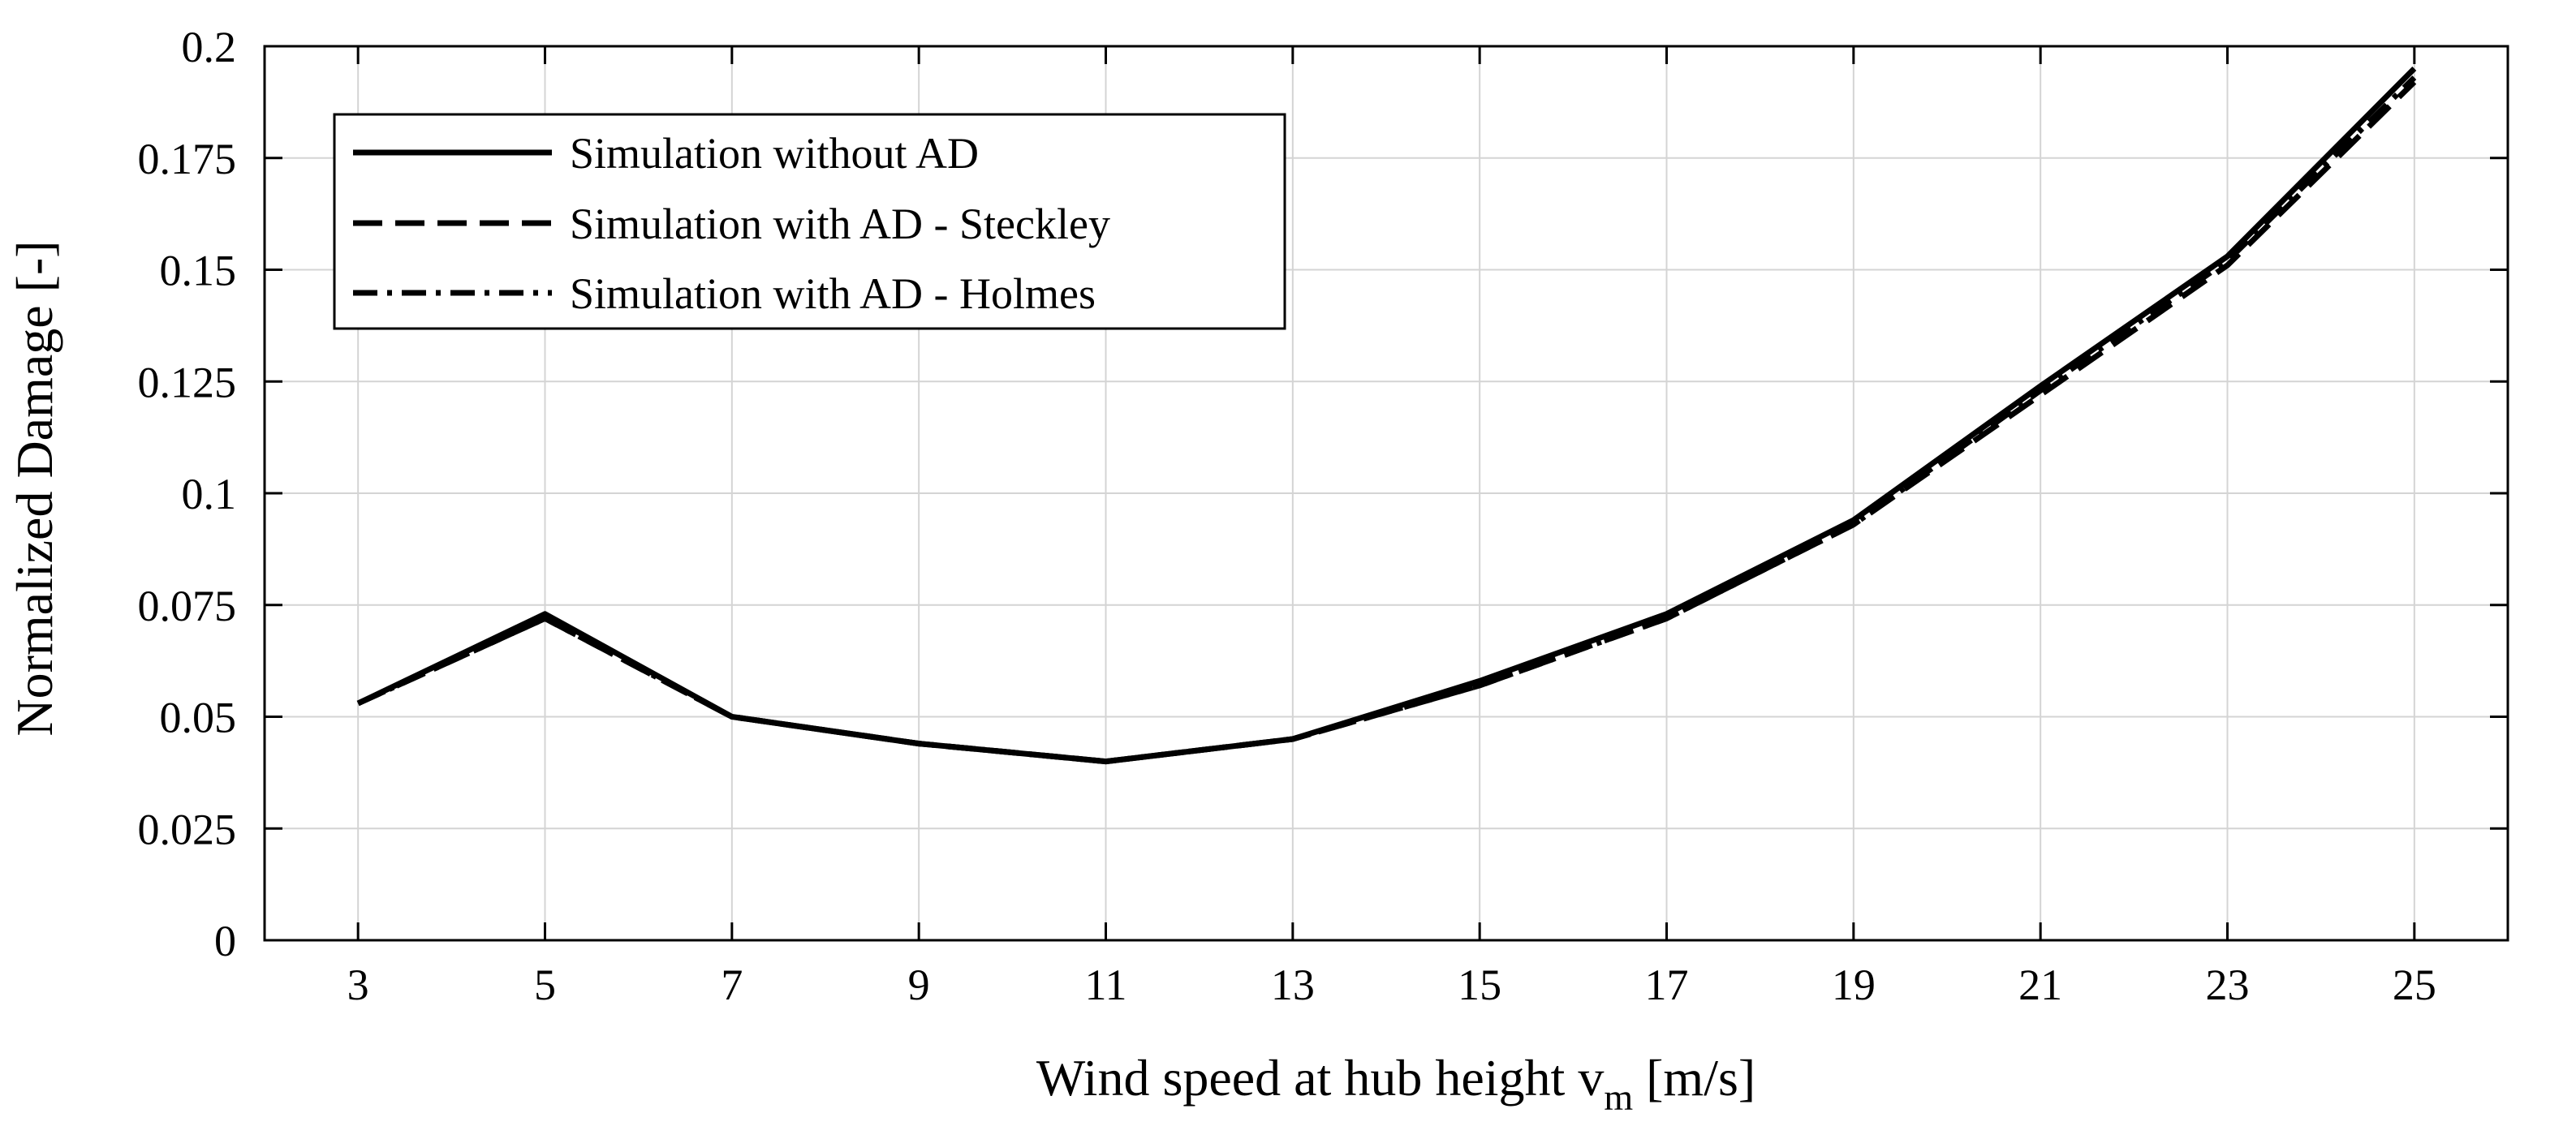 The height and width of the screenshot is (1139, 2576). Describe the element at coordinates (1392, 985) in the screenshot. I see `x-tick-labels: 3 5 7 9 11 13 15 17 19 21 23 25` at that location.